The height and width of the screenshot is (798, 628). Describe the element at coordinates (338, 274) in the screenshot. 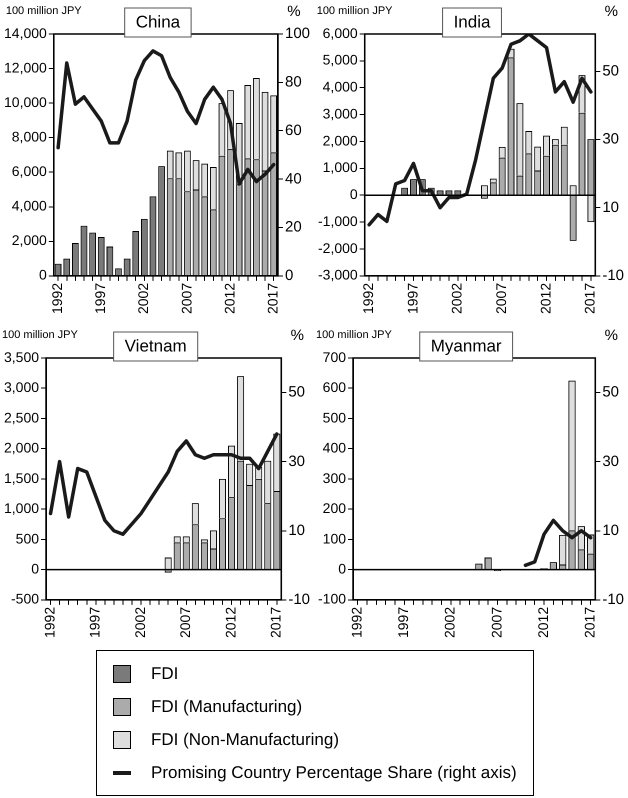

I see `y-tick-label: -3,000` at that location.